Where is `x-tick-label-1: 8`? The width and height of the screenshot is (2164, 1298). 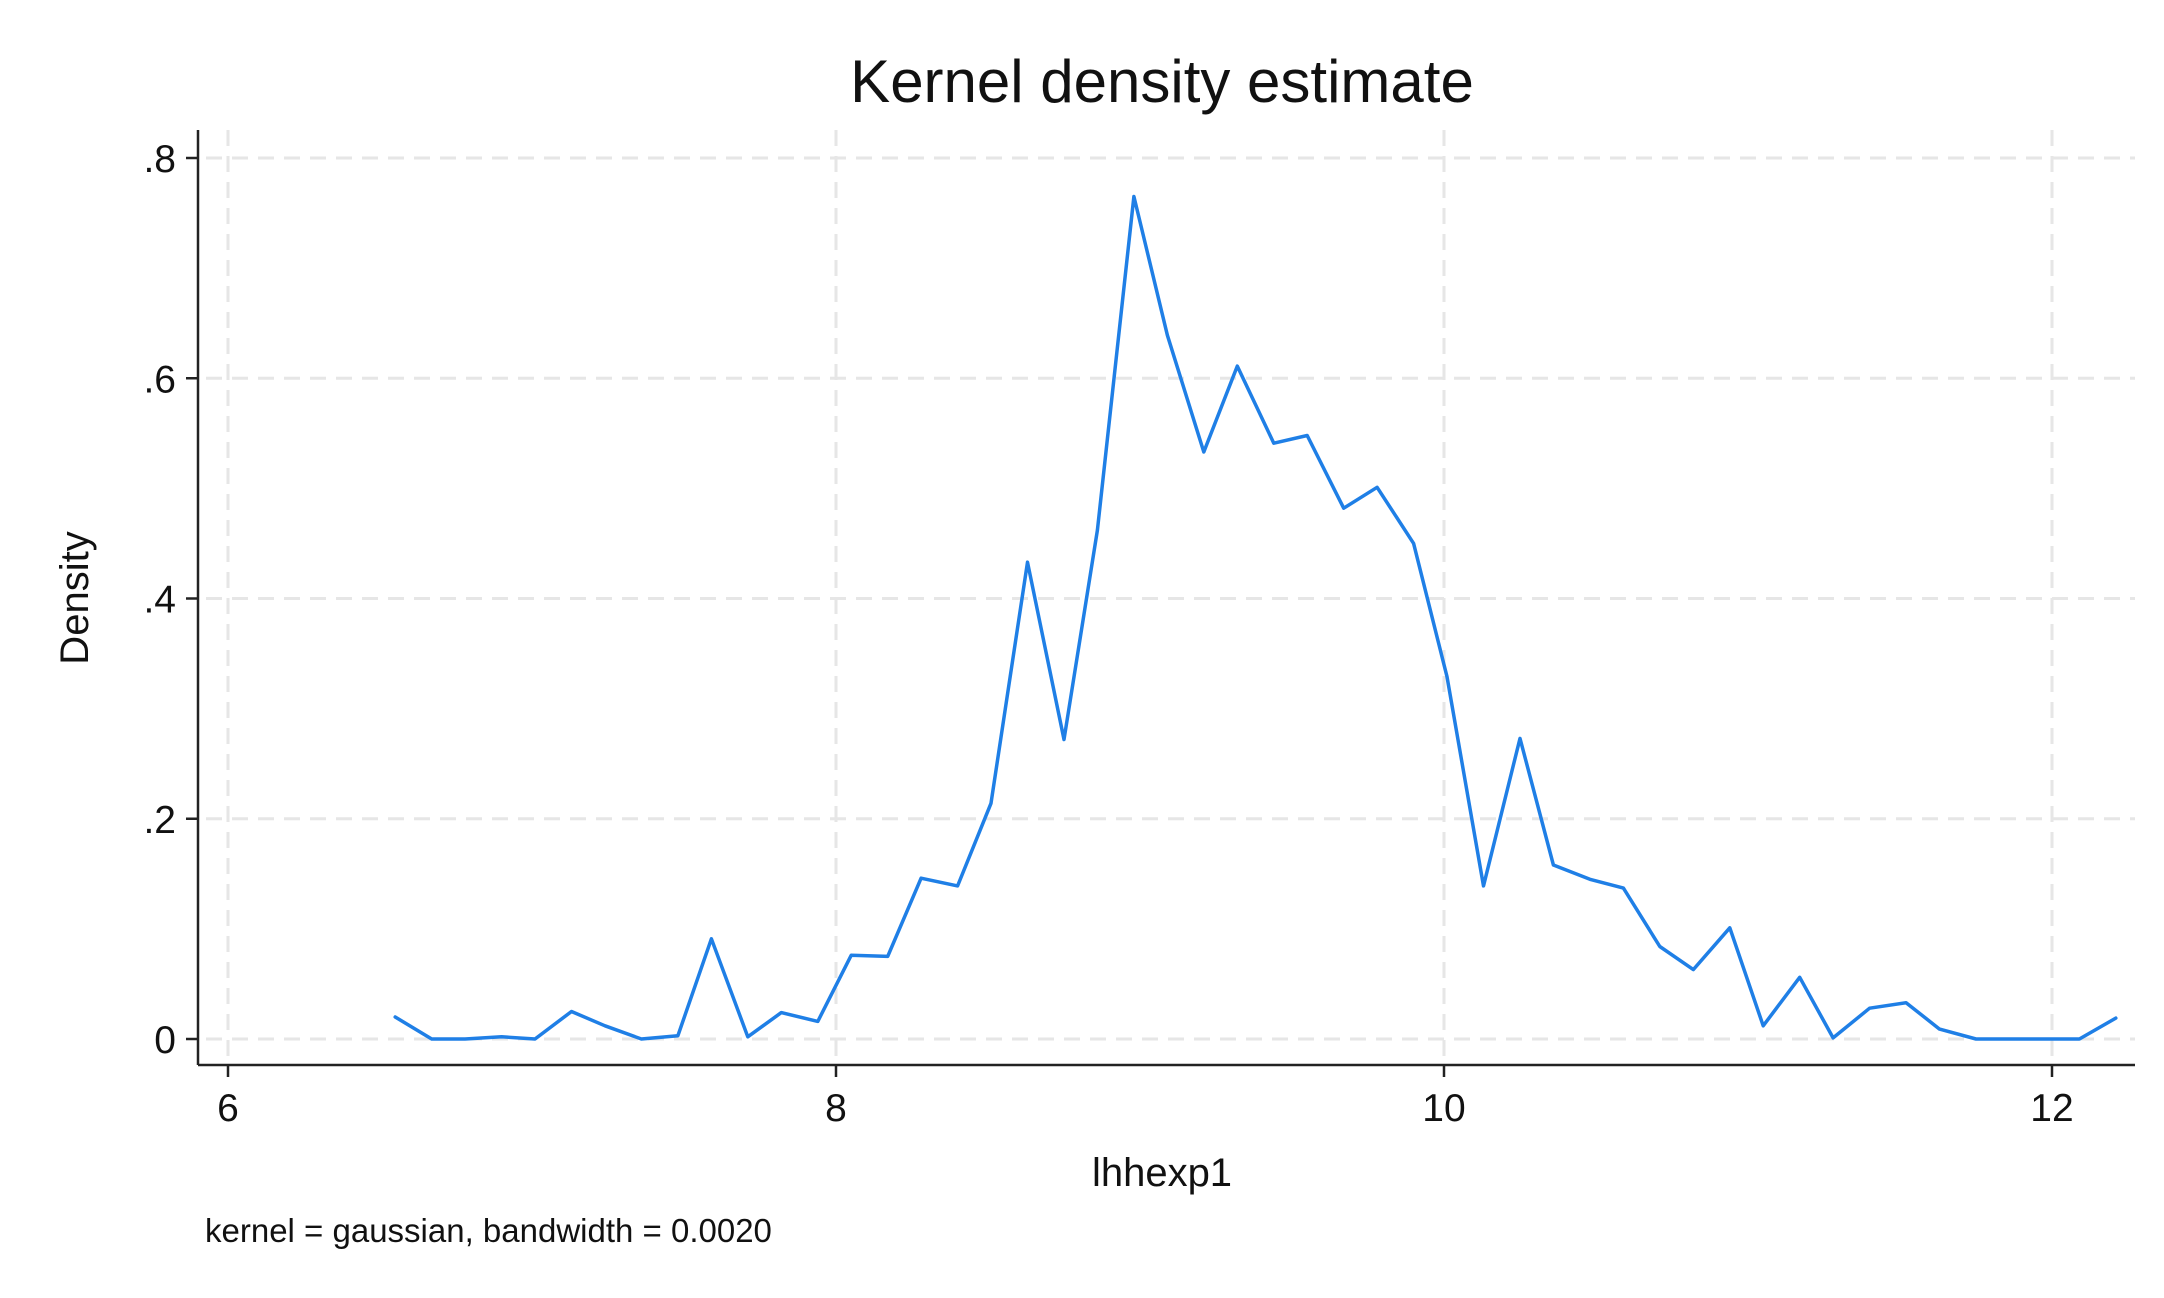
x-tick-label-1: 8 is located at coordinates (836, 1108).